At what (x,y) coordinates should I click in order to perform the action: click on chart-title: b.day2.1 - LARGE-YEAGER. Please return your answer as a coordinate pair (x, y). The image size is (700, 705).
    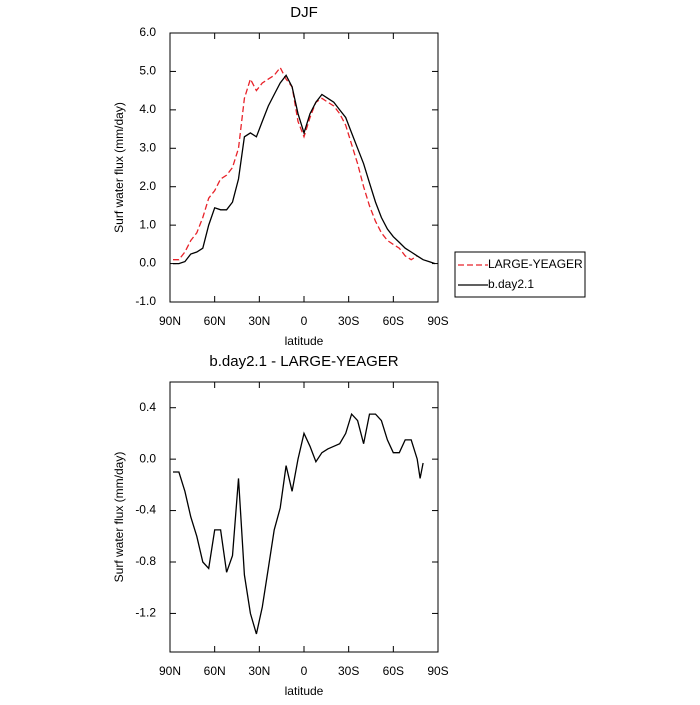
    Looking at the image, I should click on (303, 361).